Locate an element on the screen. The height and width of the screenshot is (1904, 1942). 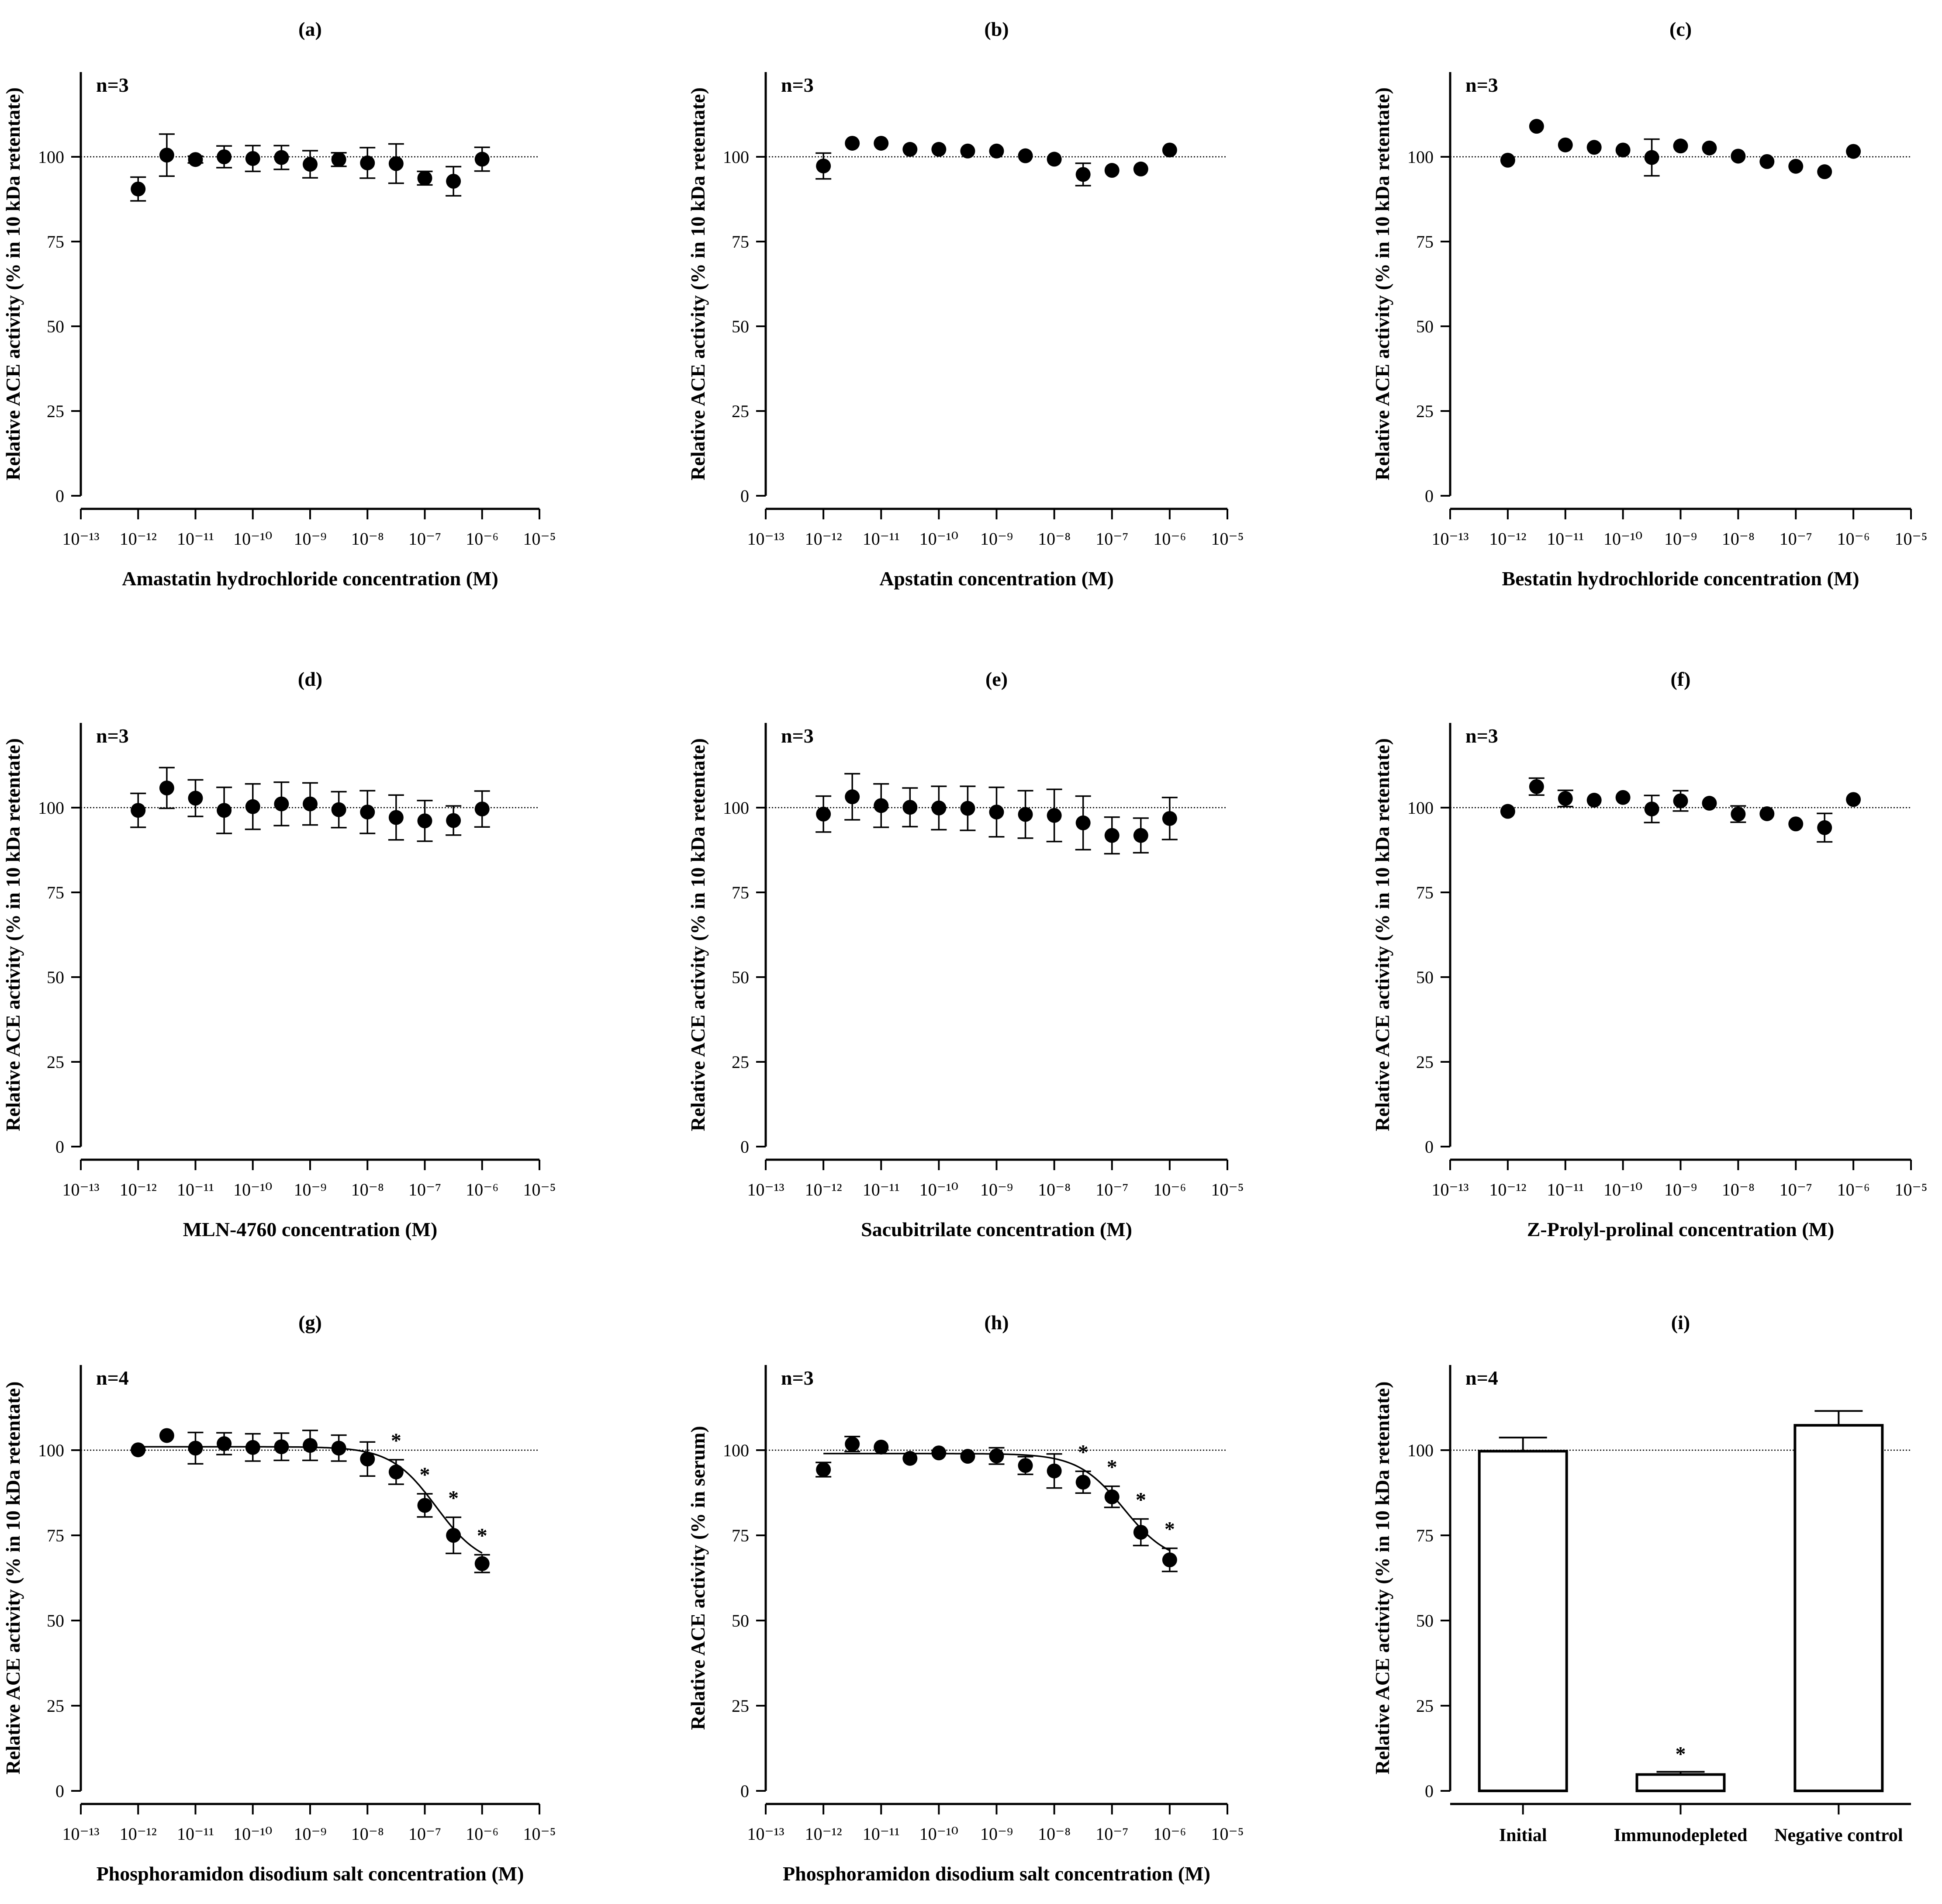
x-tick-label: 10⁻¹³ is located at coordinates (765, 539).